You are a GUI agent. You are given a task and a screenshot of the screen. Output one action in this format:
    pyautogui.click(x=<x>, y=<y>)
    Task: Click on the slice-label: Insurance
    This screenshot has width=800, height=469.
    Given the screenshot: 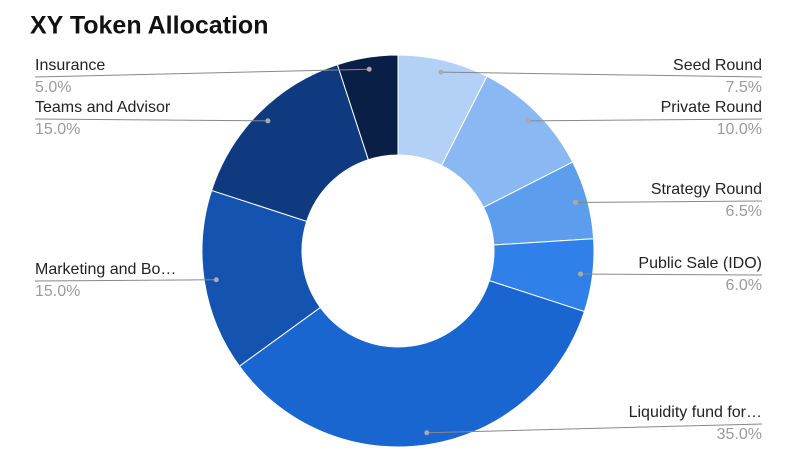 What is the action you would take?
    pyautogui.click(x=70, y=65)
    